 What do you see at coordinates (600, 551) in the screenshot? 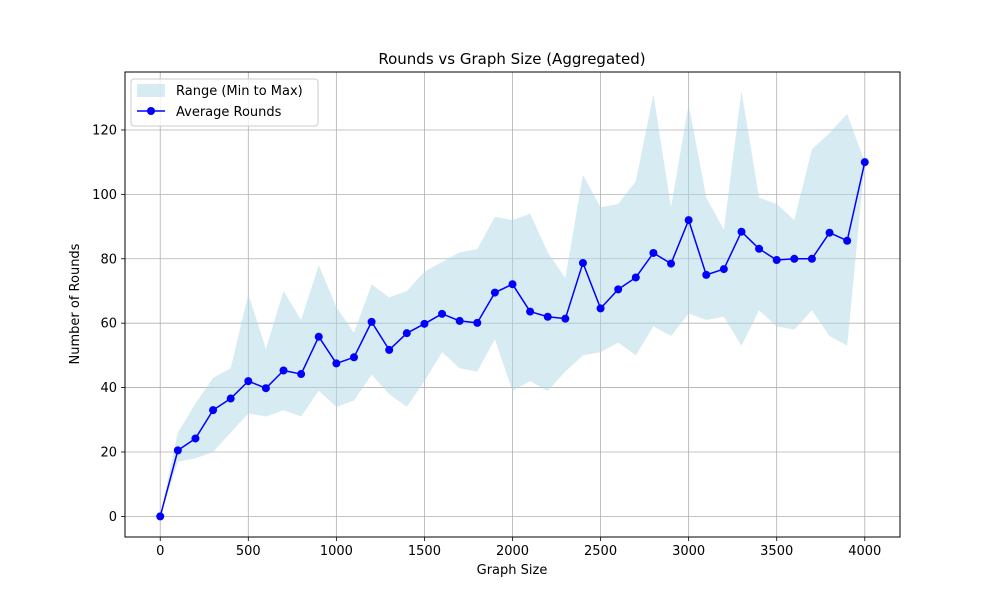
I see `x-tick-label: 2500` at bounding box center [600, 551].